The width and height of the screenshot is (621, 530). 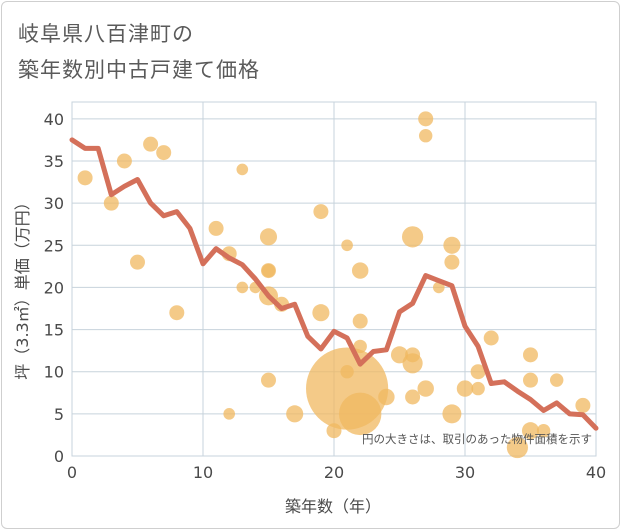 I want to click on chart-title-line2: 築年数別中古戸建て価格, so click(x=139, y=70).